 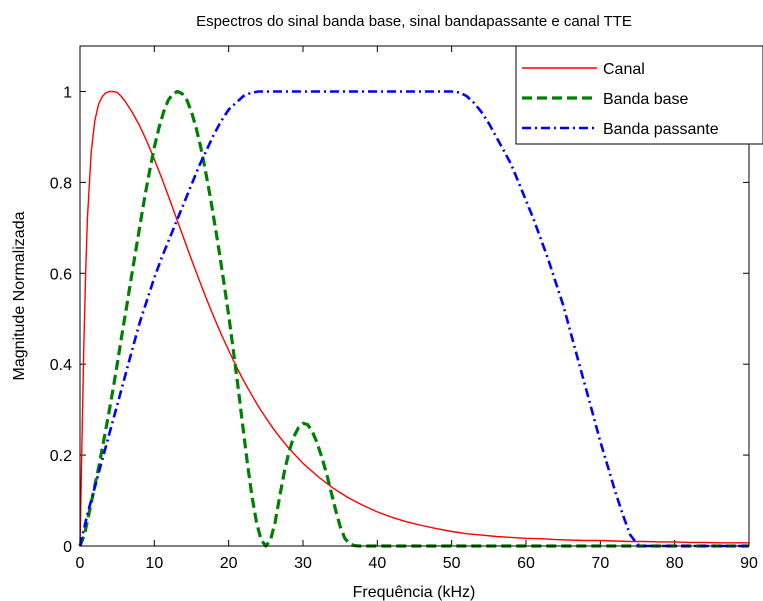 What do you see at coordinates (61, 183) in the screenshot?
I see `y-tick-label: 0.8` at bounding box center [61, 183].